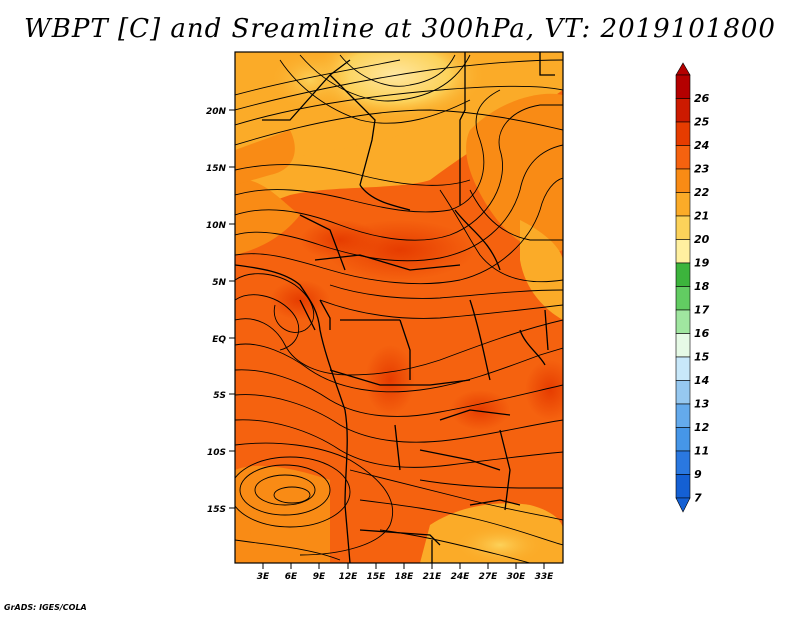 Image resolution: width=800 pixels, height=618 pixels. What do you see at coordinates (702, 169) in the screenshot?
I see `colorbar-label: 23` at bounding box center [702, 169].